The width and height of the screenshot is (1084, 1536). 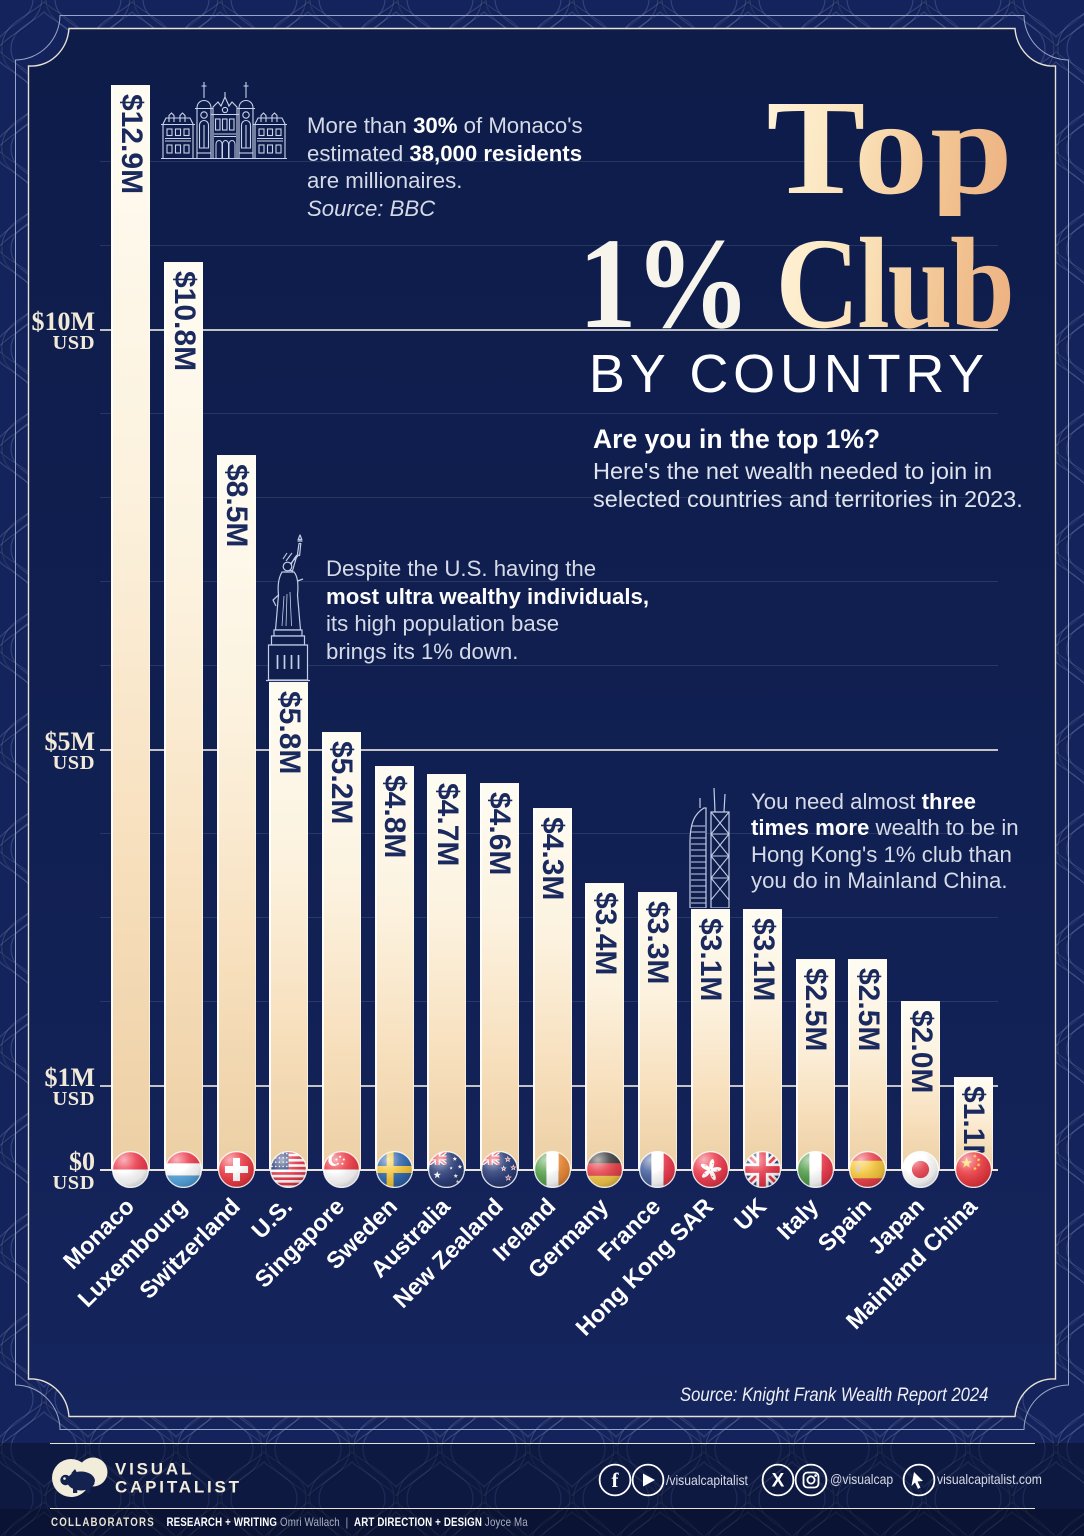 I want to click on svg-text: f, so click(x=616, y=1480).